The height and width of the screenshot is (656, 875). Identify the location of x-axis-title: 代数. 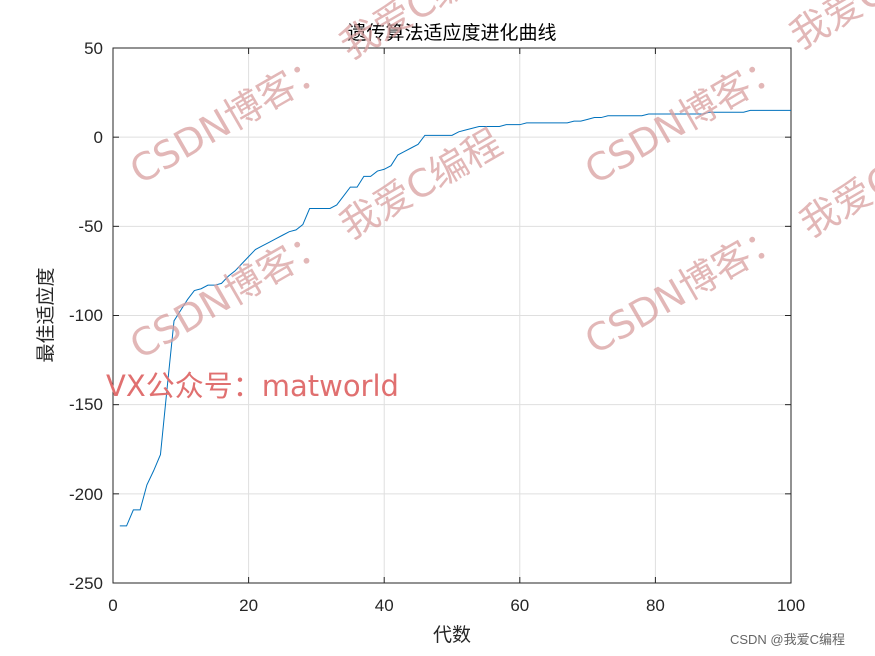
(452, 635).